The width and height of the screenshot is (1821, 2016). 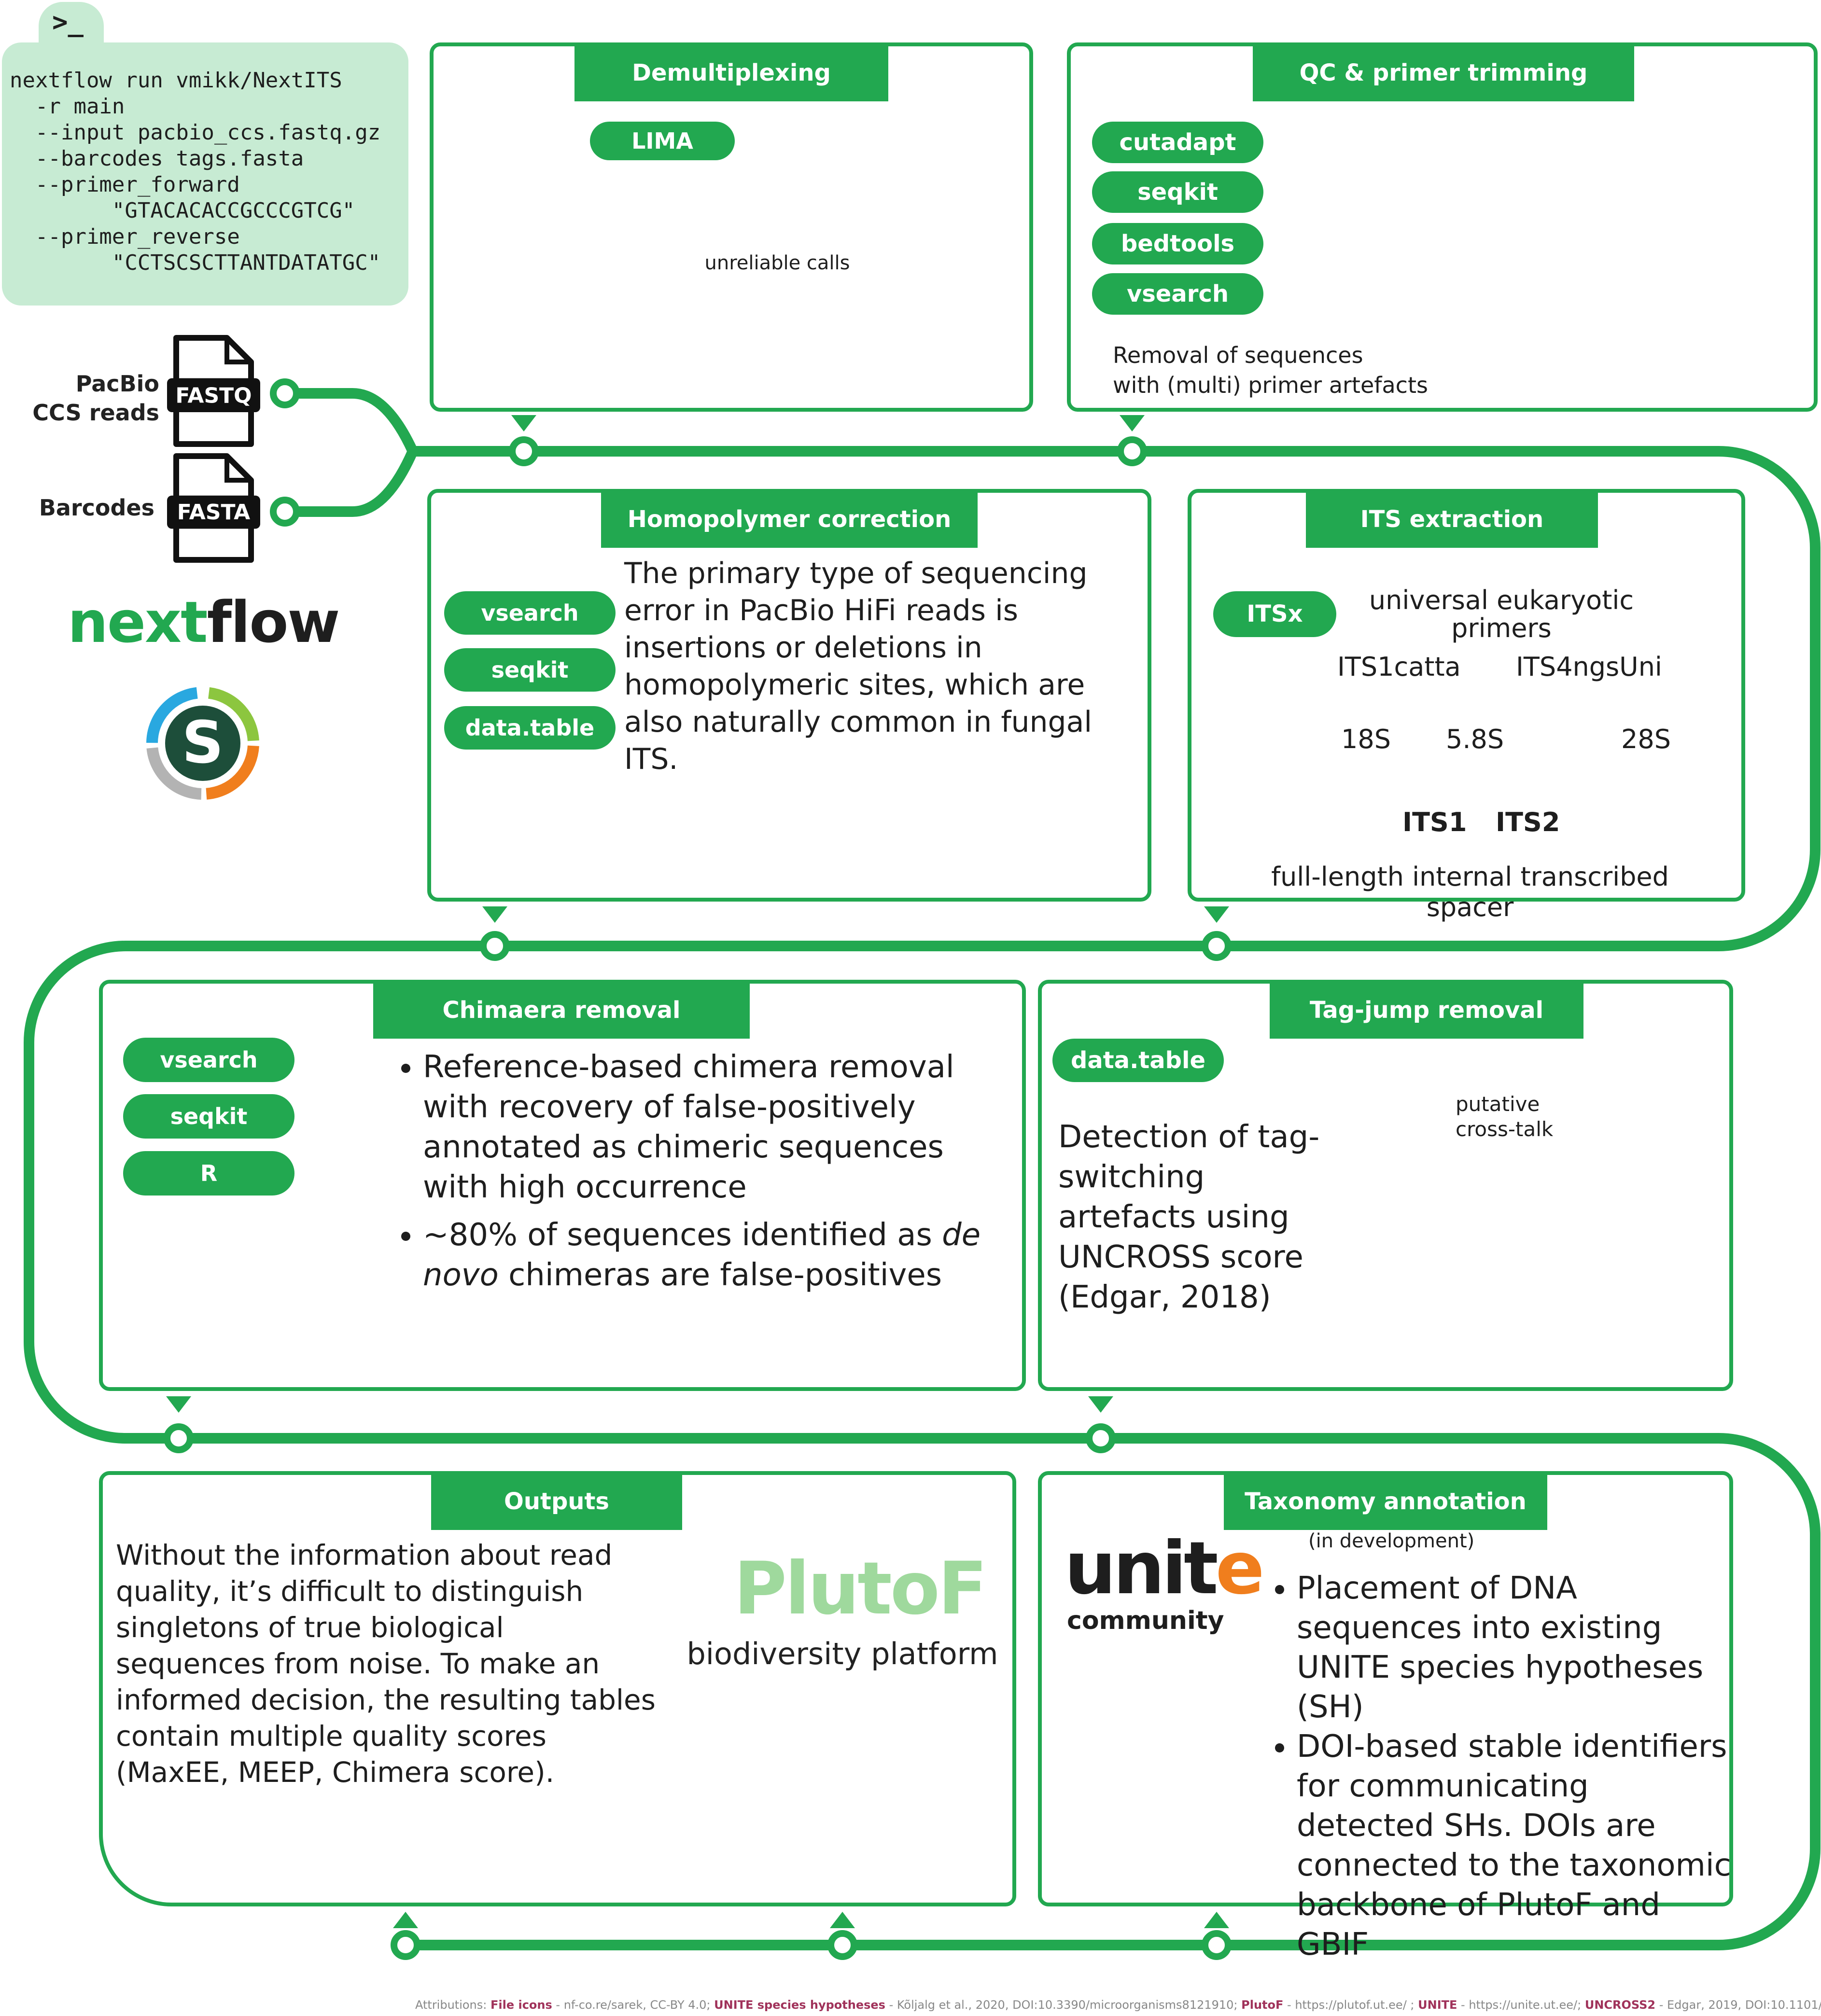 What do you see at coordinates (1501, 614) in the screenshot?
I see `its-primers-label: universal eukaryotic primers` at bounding box center [1501, 614].